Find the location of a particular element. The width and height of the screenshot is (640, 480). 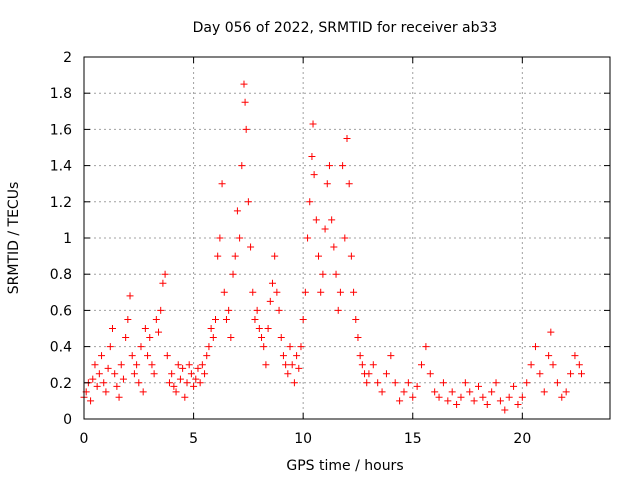

y-tick-label: 0.6 is located at coordinates (61, 311).